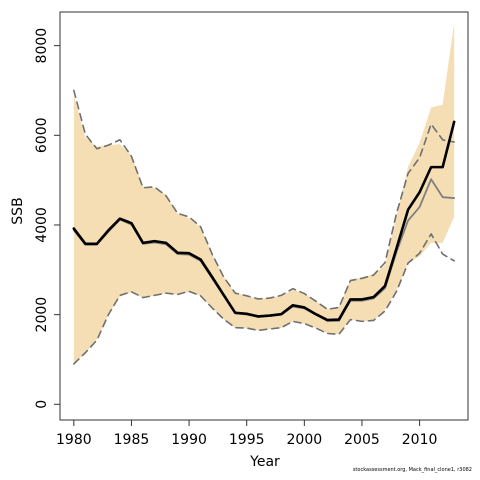 Image resolution: width=480 pixels, height=480 pixels. I want to click on y-tick-label: 8000, so click(42, 46).